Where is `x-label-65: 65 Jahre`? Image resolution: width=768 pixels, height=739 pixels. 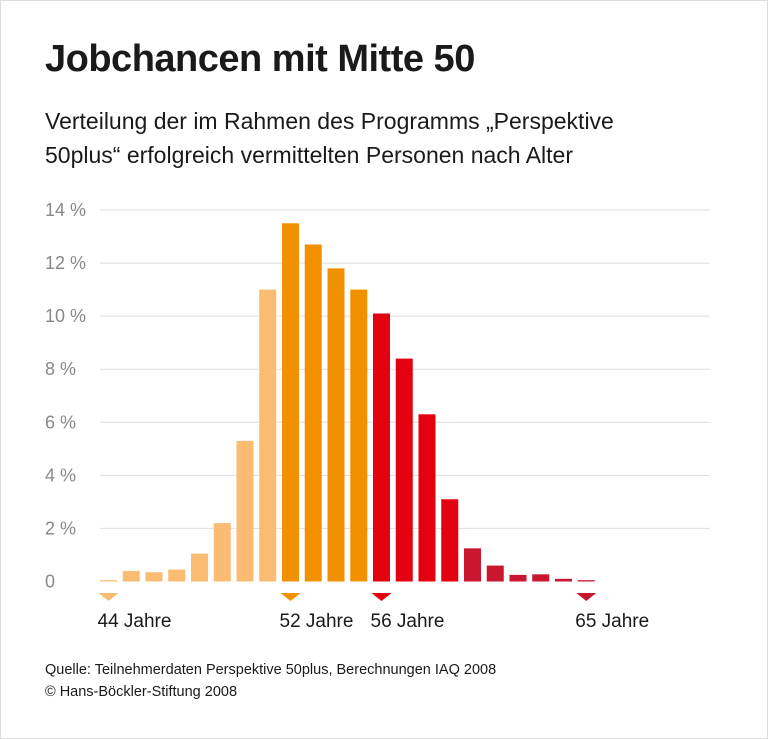
x-label-65: 65 Jahre is located at coordinates (612, 621).